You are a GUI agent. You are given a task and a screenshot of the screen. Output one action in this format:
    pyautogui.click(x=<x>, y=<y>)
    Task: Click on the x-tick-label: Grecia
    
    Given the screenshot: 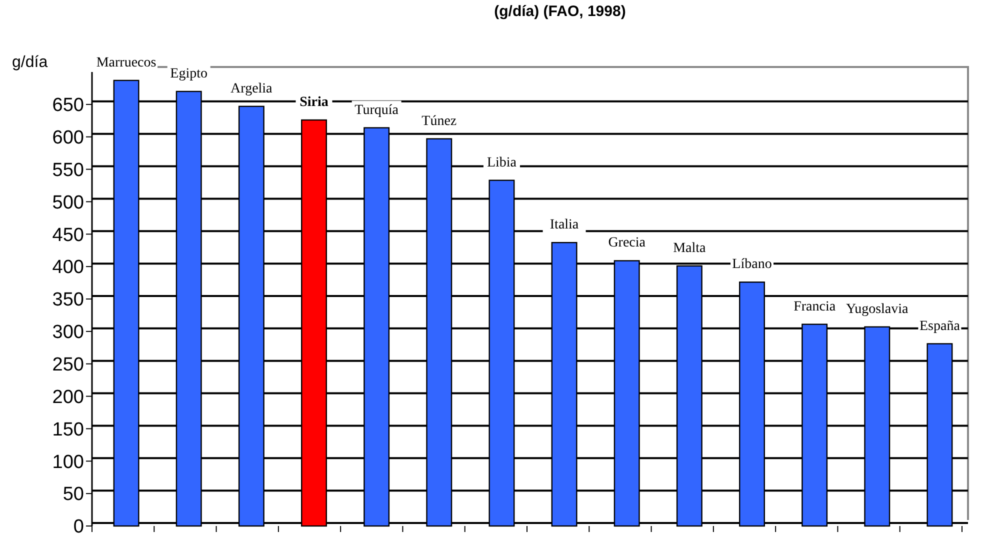 What is the action you would take?
    pyautogui.click(x=627, y=243)
    